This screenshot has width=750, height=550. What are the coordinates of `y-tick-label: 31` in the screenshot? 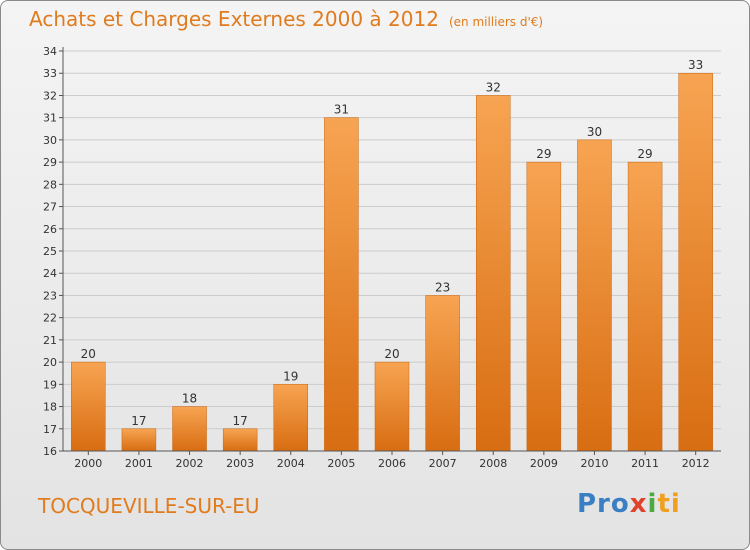 It's located at (50, 118).